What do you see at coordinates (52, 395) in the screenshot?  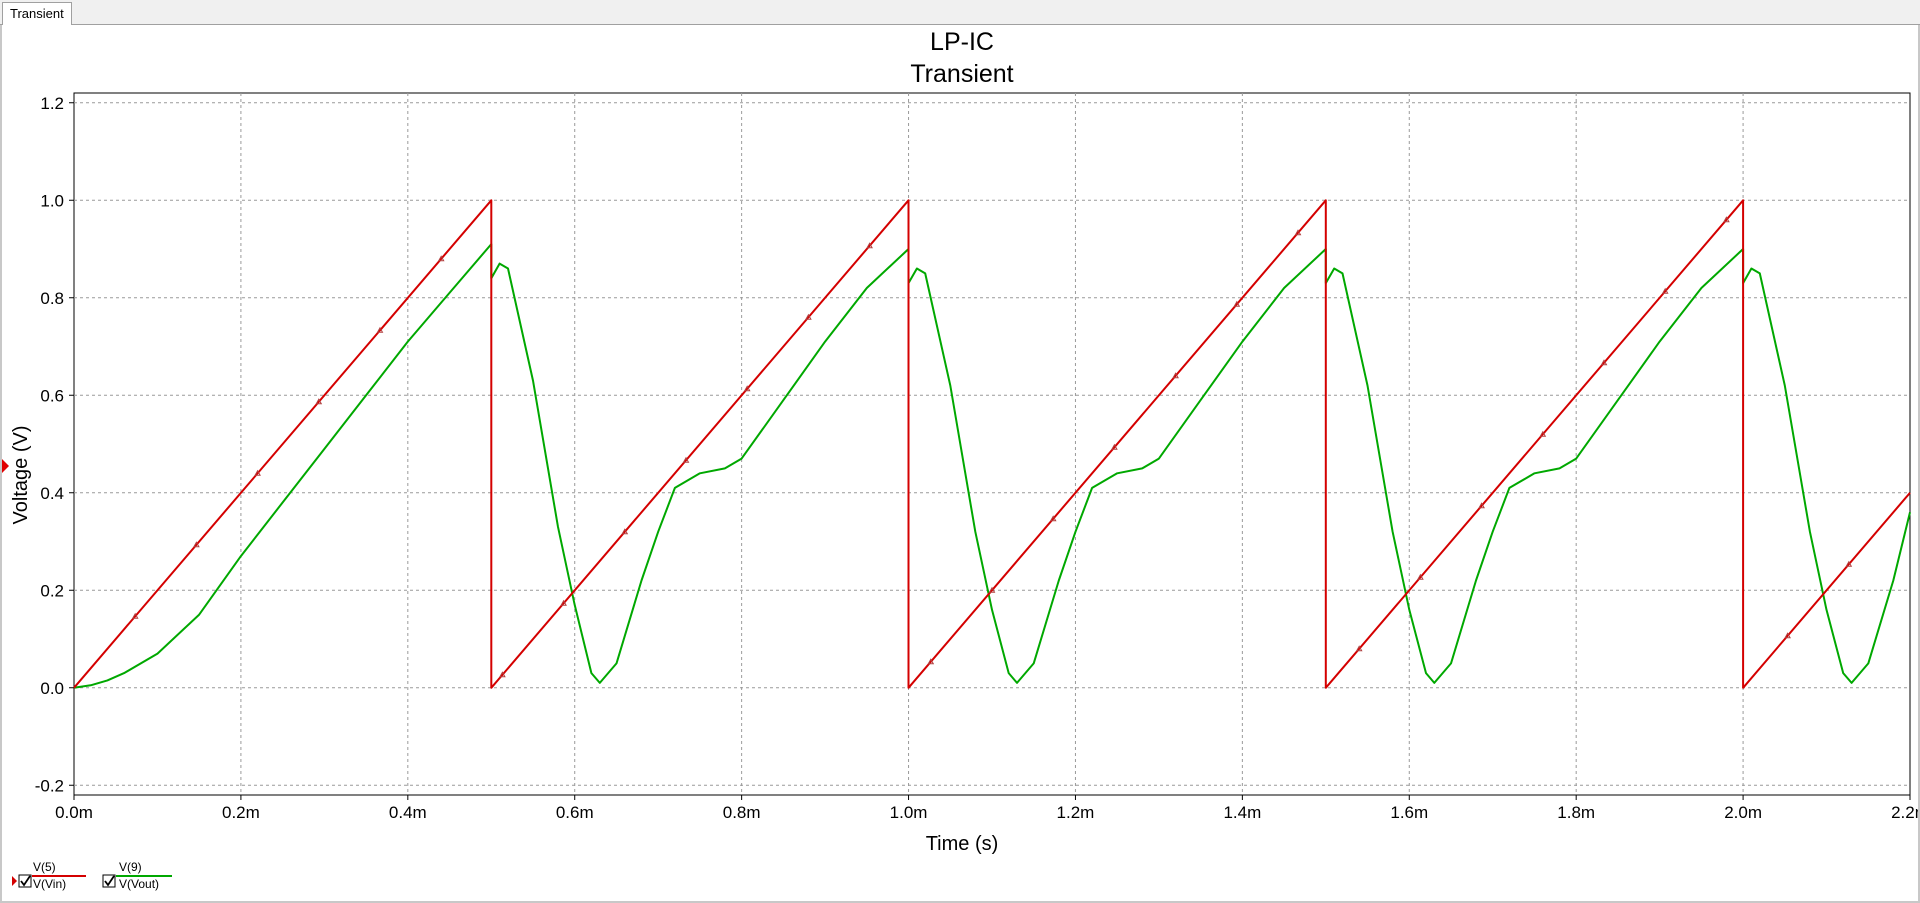 I see `y-tick-label: 0.6` at bounding box center [52, 395].